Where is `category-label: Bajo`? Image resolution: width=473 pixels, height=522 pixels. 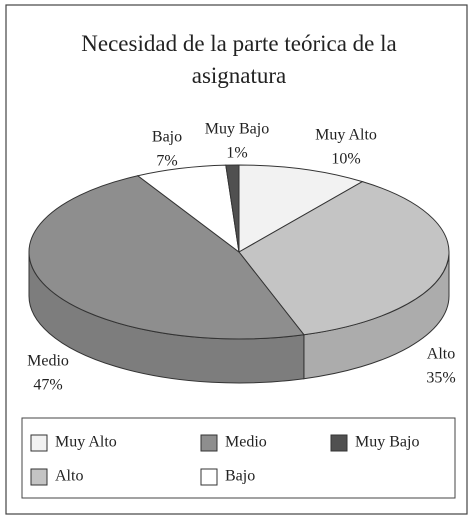
category-label: Bajo is located at coordinates (167, 137).